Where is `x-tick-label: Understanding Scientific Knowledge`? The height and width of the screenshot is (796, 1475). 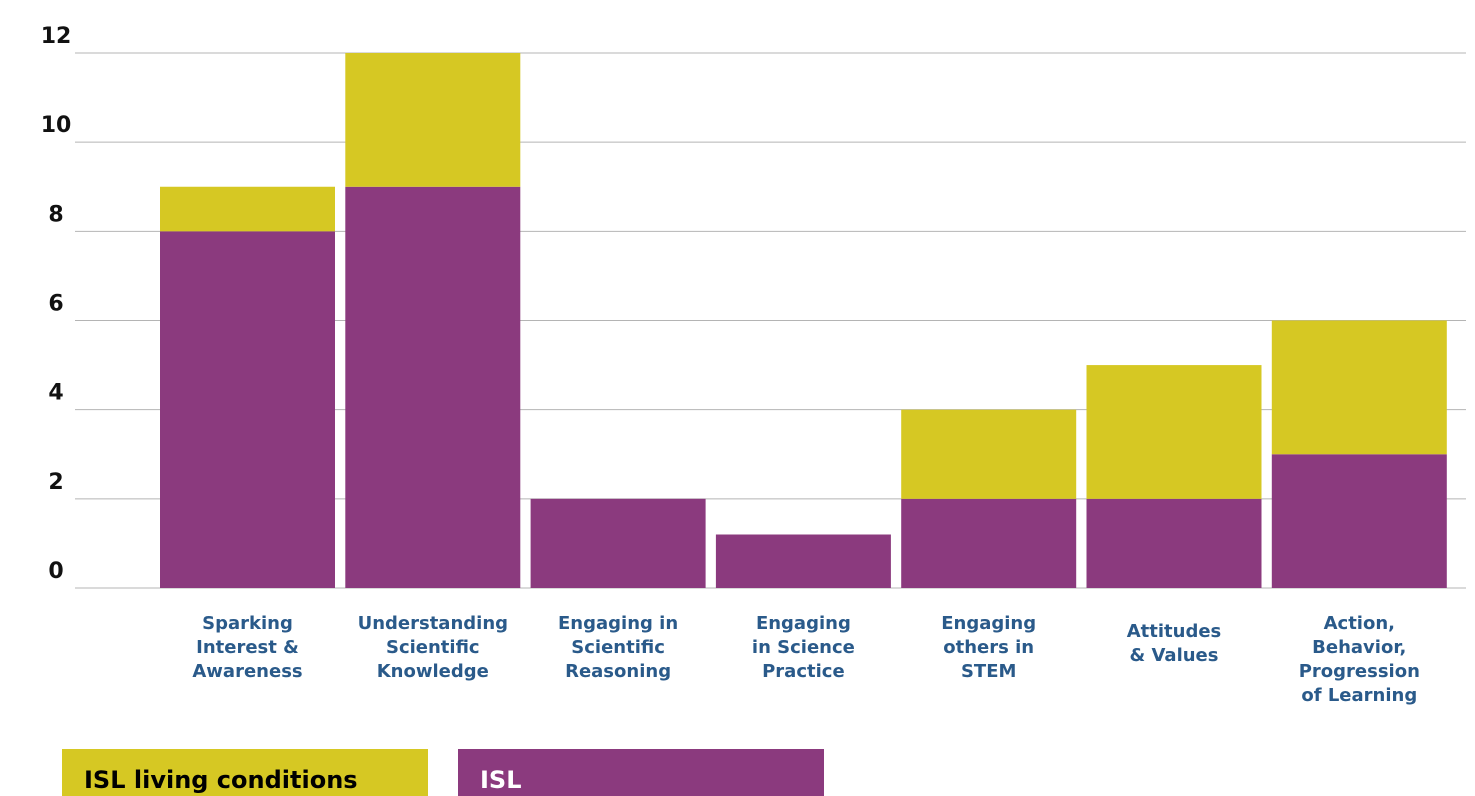 x-tick-label: Understanding Scientific Knowledge is located at coordinates (433, 647).